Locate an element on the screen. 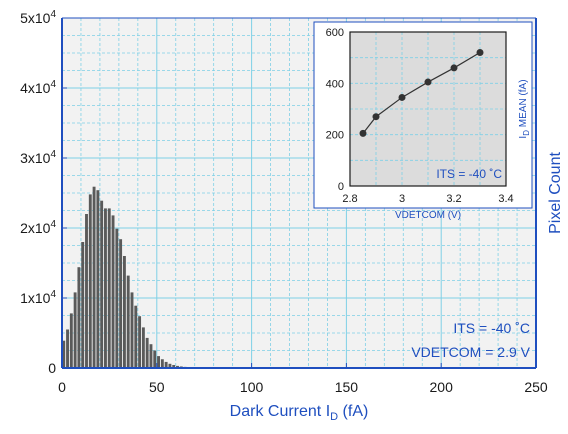 The height and width of the screenshot is (434, 568). main-x-tick-label: 100 is located at coordinates (252, 387).